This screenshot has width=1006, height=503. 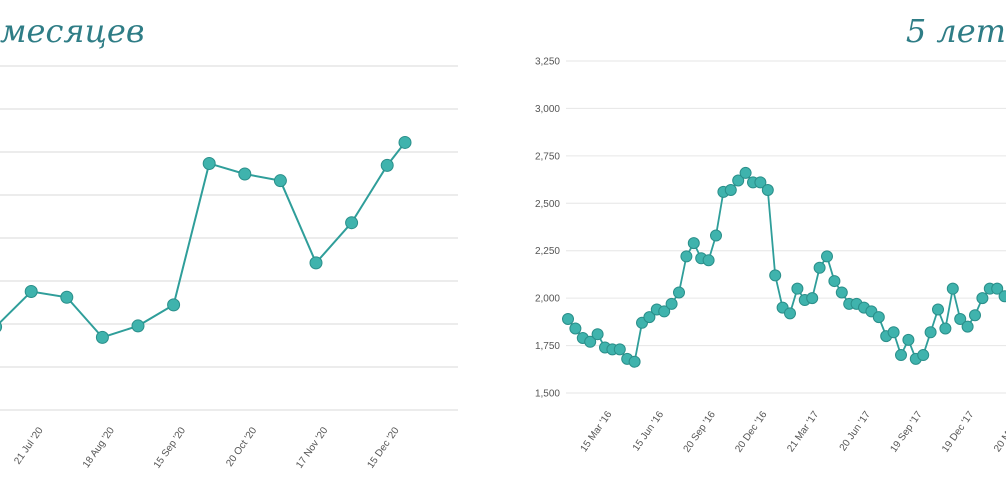 I want to click on right-y-tick-label: 2,250, so click(x=547, y=251).